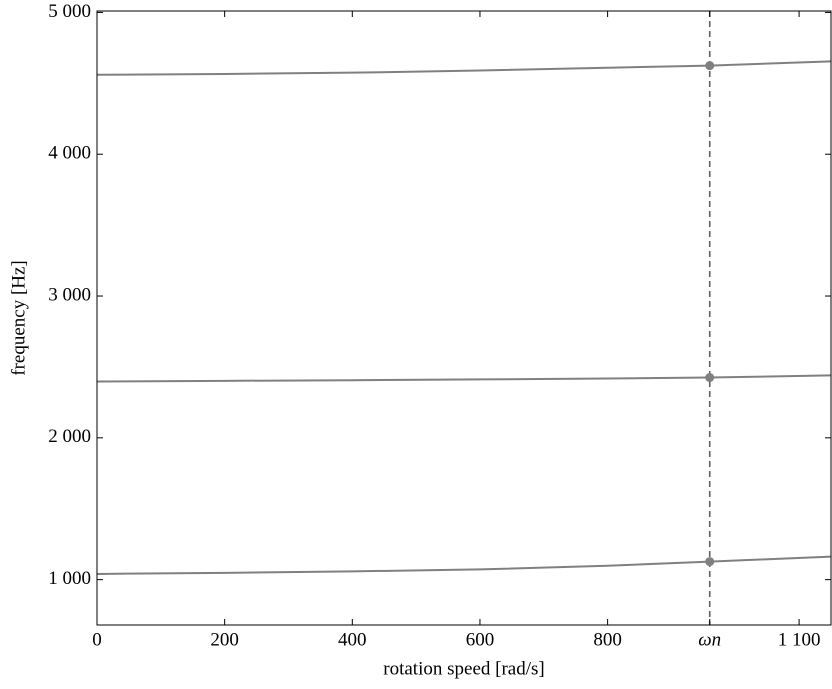  What do you see at coordinates (97, 639) in the screenshot?
I see `x-tick-label: 0` at bounding box center [97, 639].